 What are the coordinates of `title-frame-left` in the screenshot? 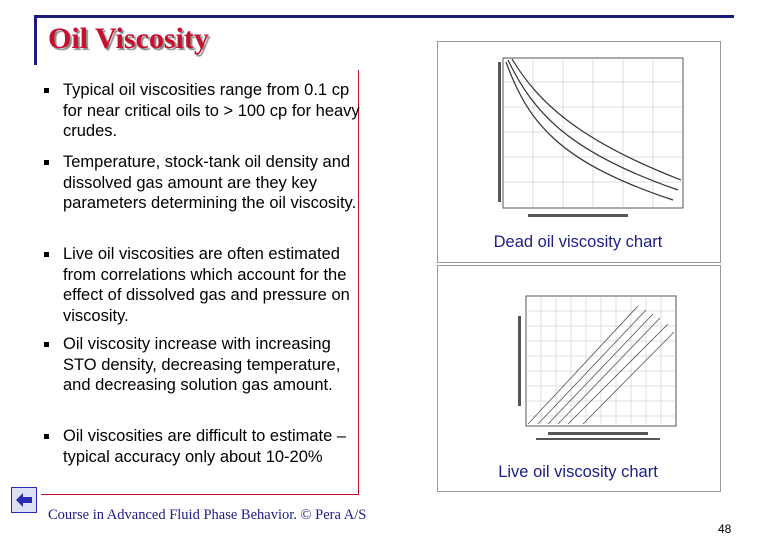 It's located at (35, 40).